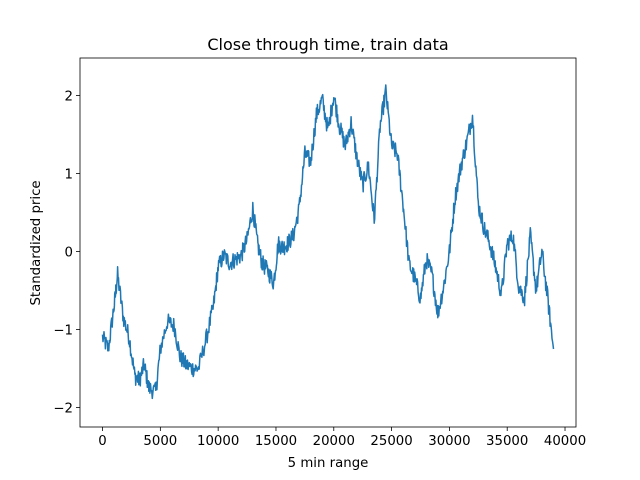 This screenshot has width=640, height=480. Describe the element at coordinates (507, 441) in the screenshot. I see `x-tick-label: 35000` at that location.